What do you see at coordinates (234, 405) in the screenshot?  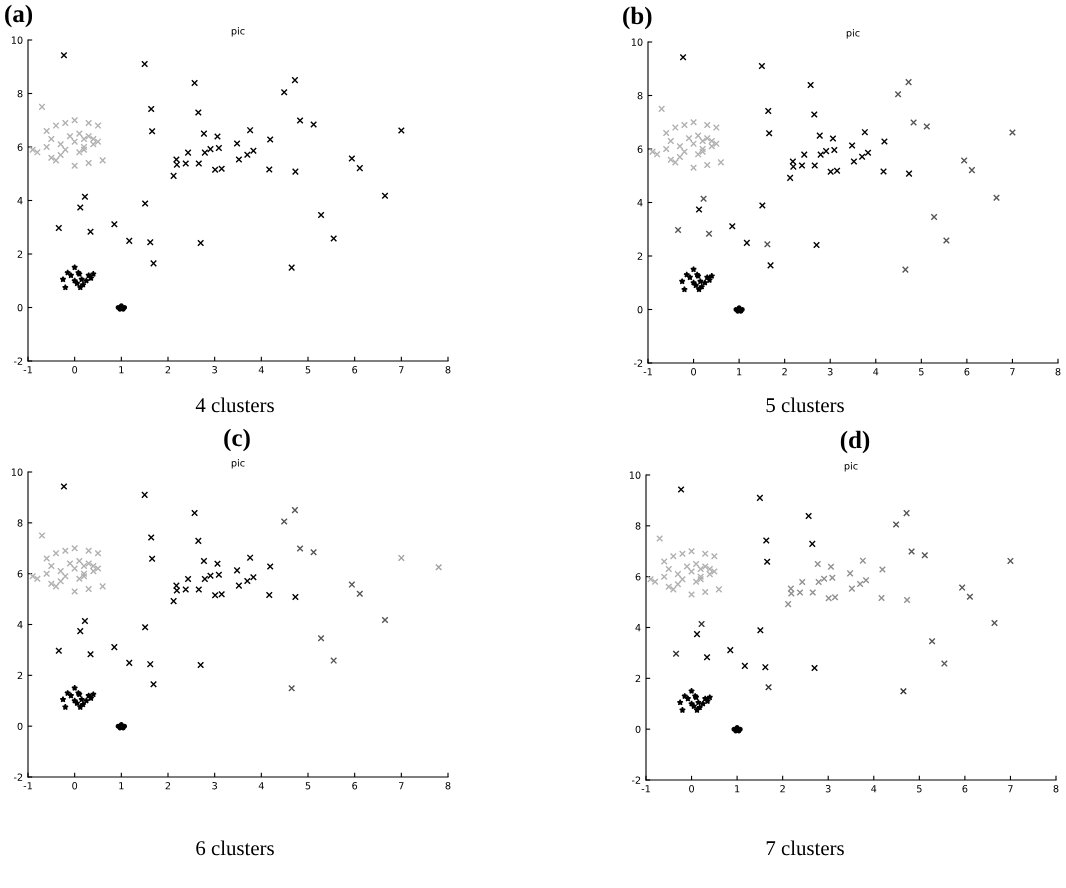 I see `text: 4 clusters` at bounding box center [234, 405].